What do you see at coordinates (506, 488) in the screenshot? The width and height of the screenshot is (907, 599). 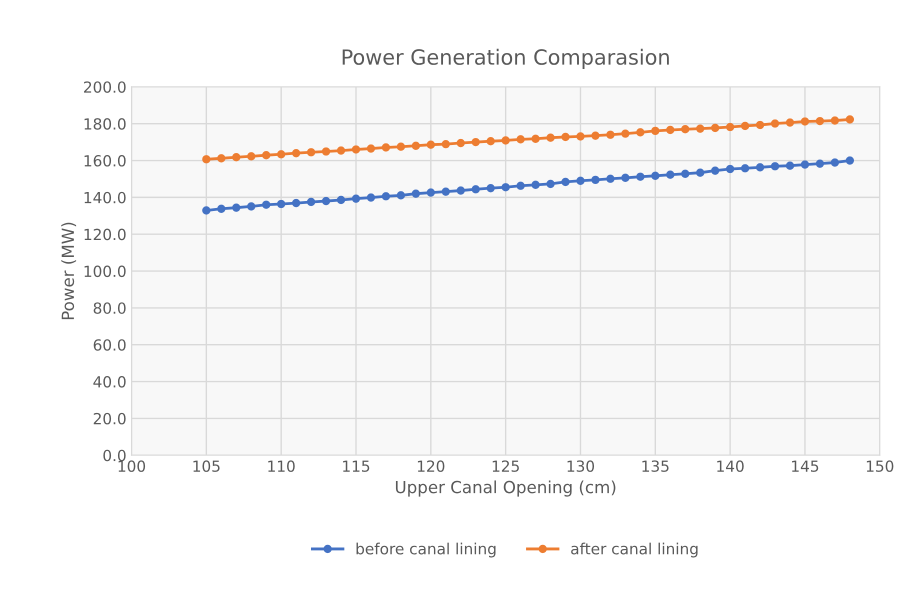 I see `x-axis-title: Upper Canal Opening (cm)` at bounding box center [506, 488].